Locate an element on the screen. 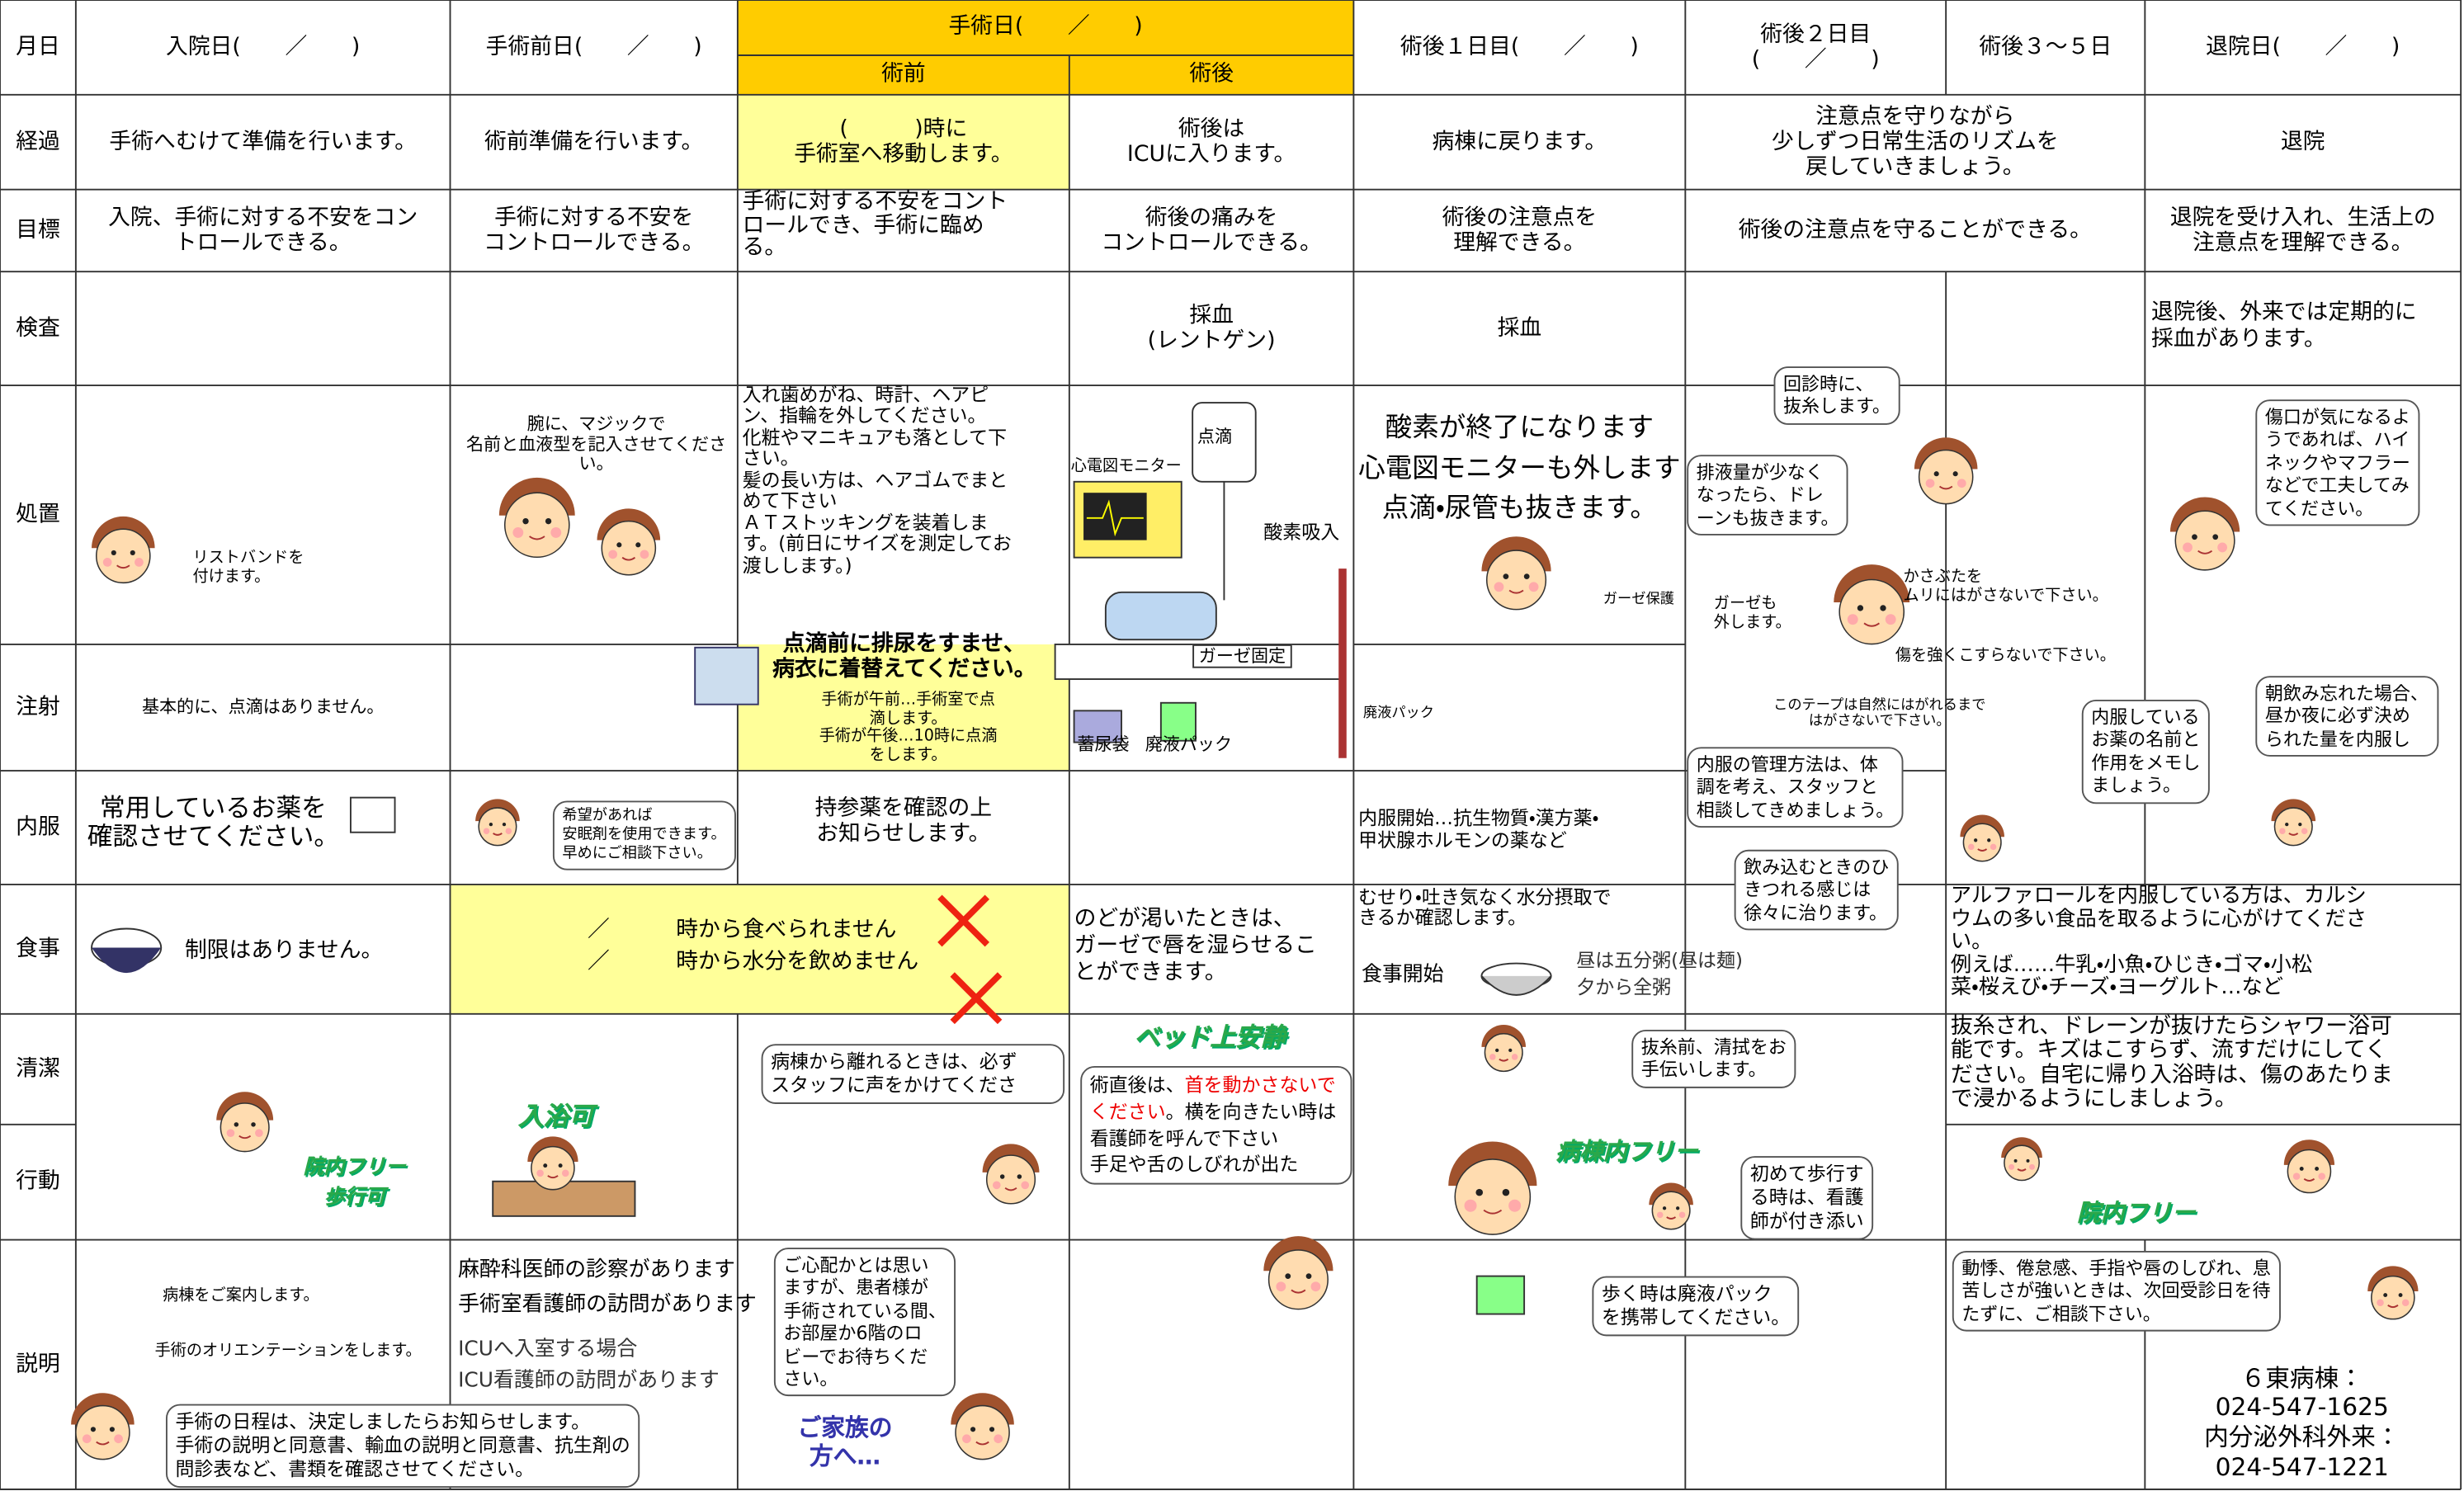 The width and height of the screenshot is (2464, 1491). highlight-cell is located at coordinates (903, 707).